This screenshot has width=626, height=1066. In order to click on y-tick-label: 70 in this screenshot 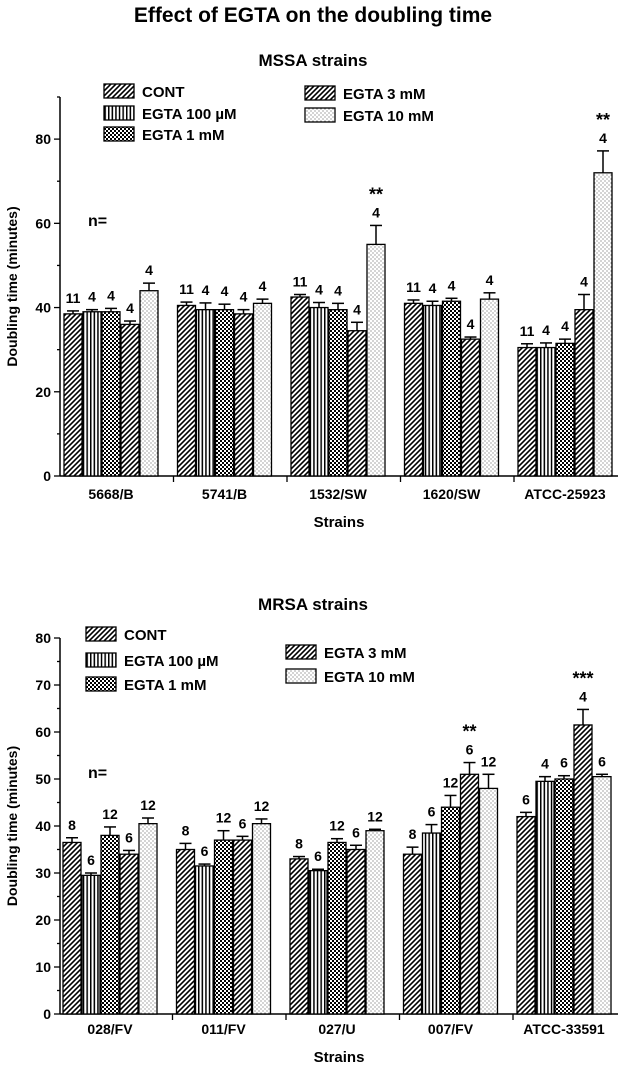, I will do `click(43, 685)`.